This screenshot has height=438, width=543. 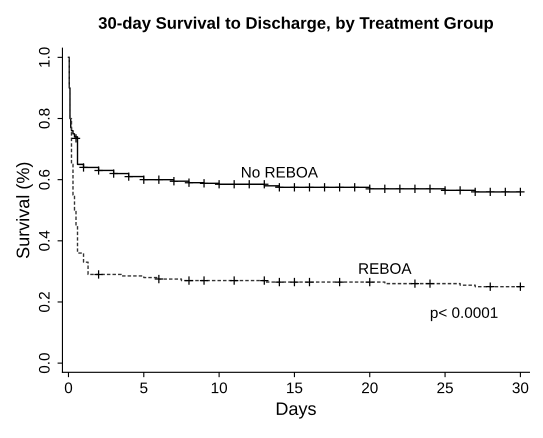 What do you see at coordinates (220, 388) in the screenshot?
I see `x-tick-label: 10` at bounding box center [220, 388].